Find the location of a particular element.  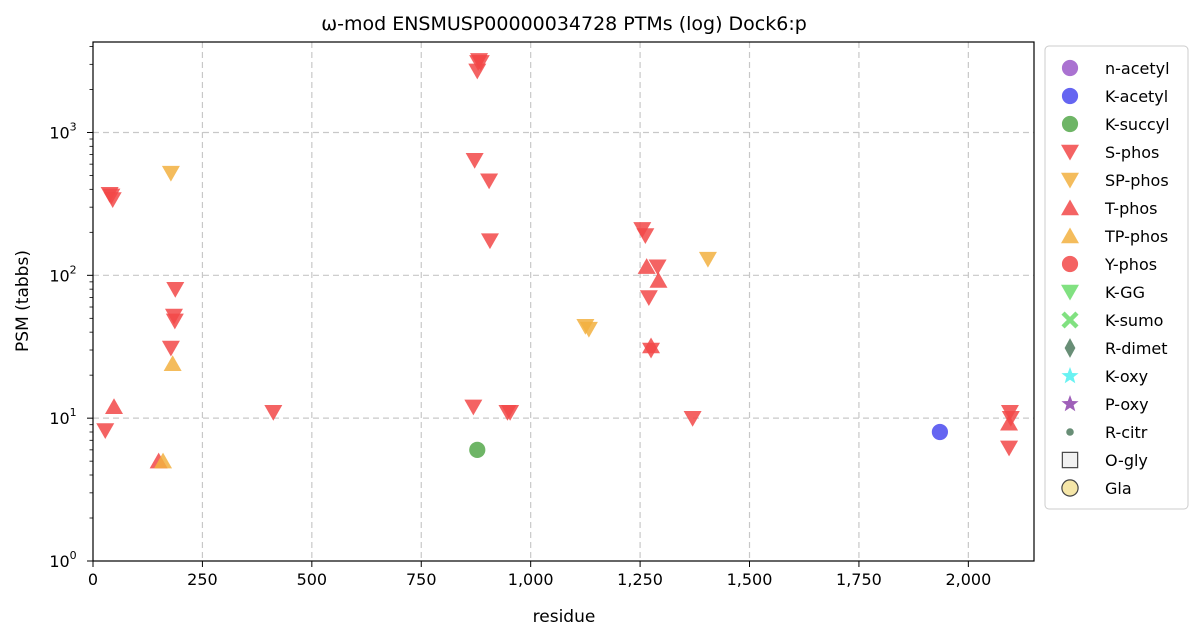

legend-item: P-oxy is located at coordinates (1105, 404).